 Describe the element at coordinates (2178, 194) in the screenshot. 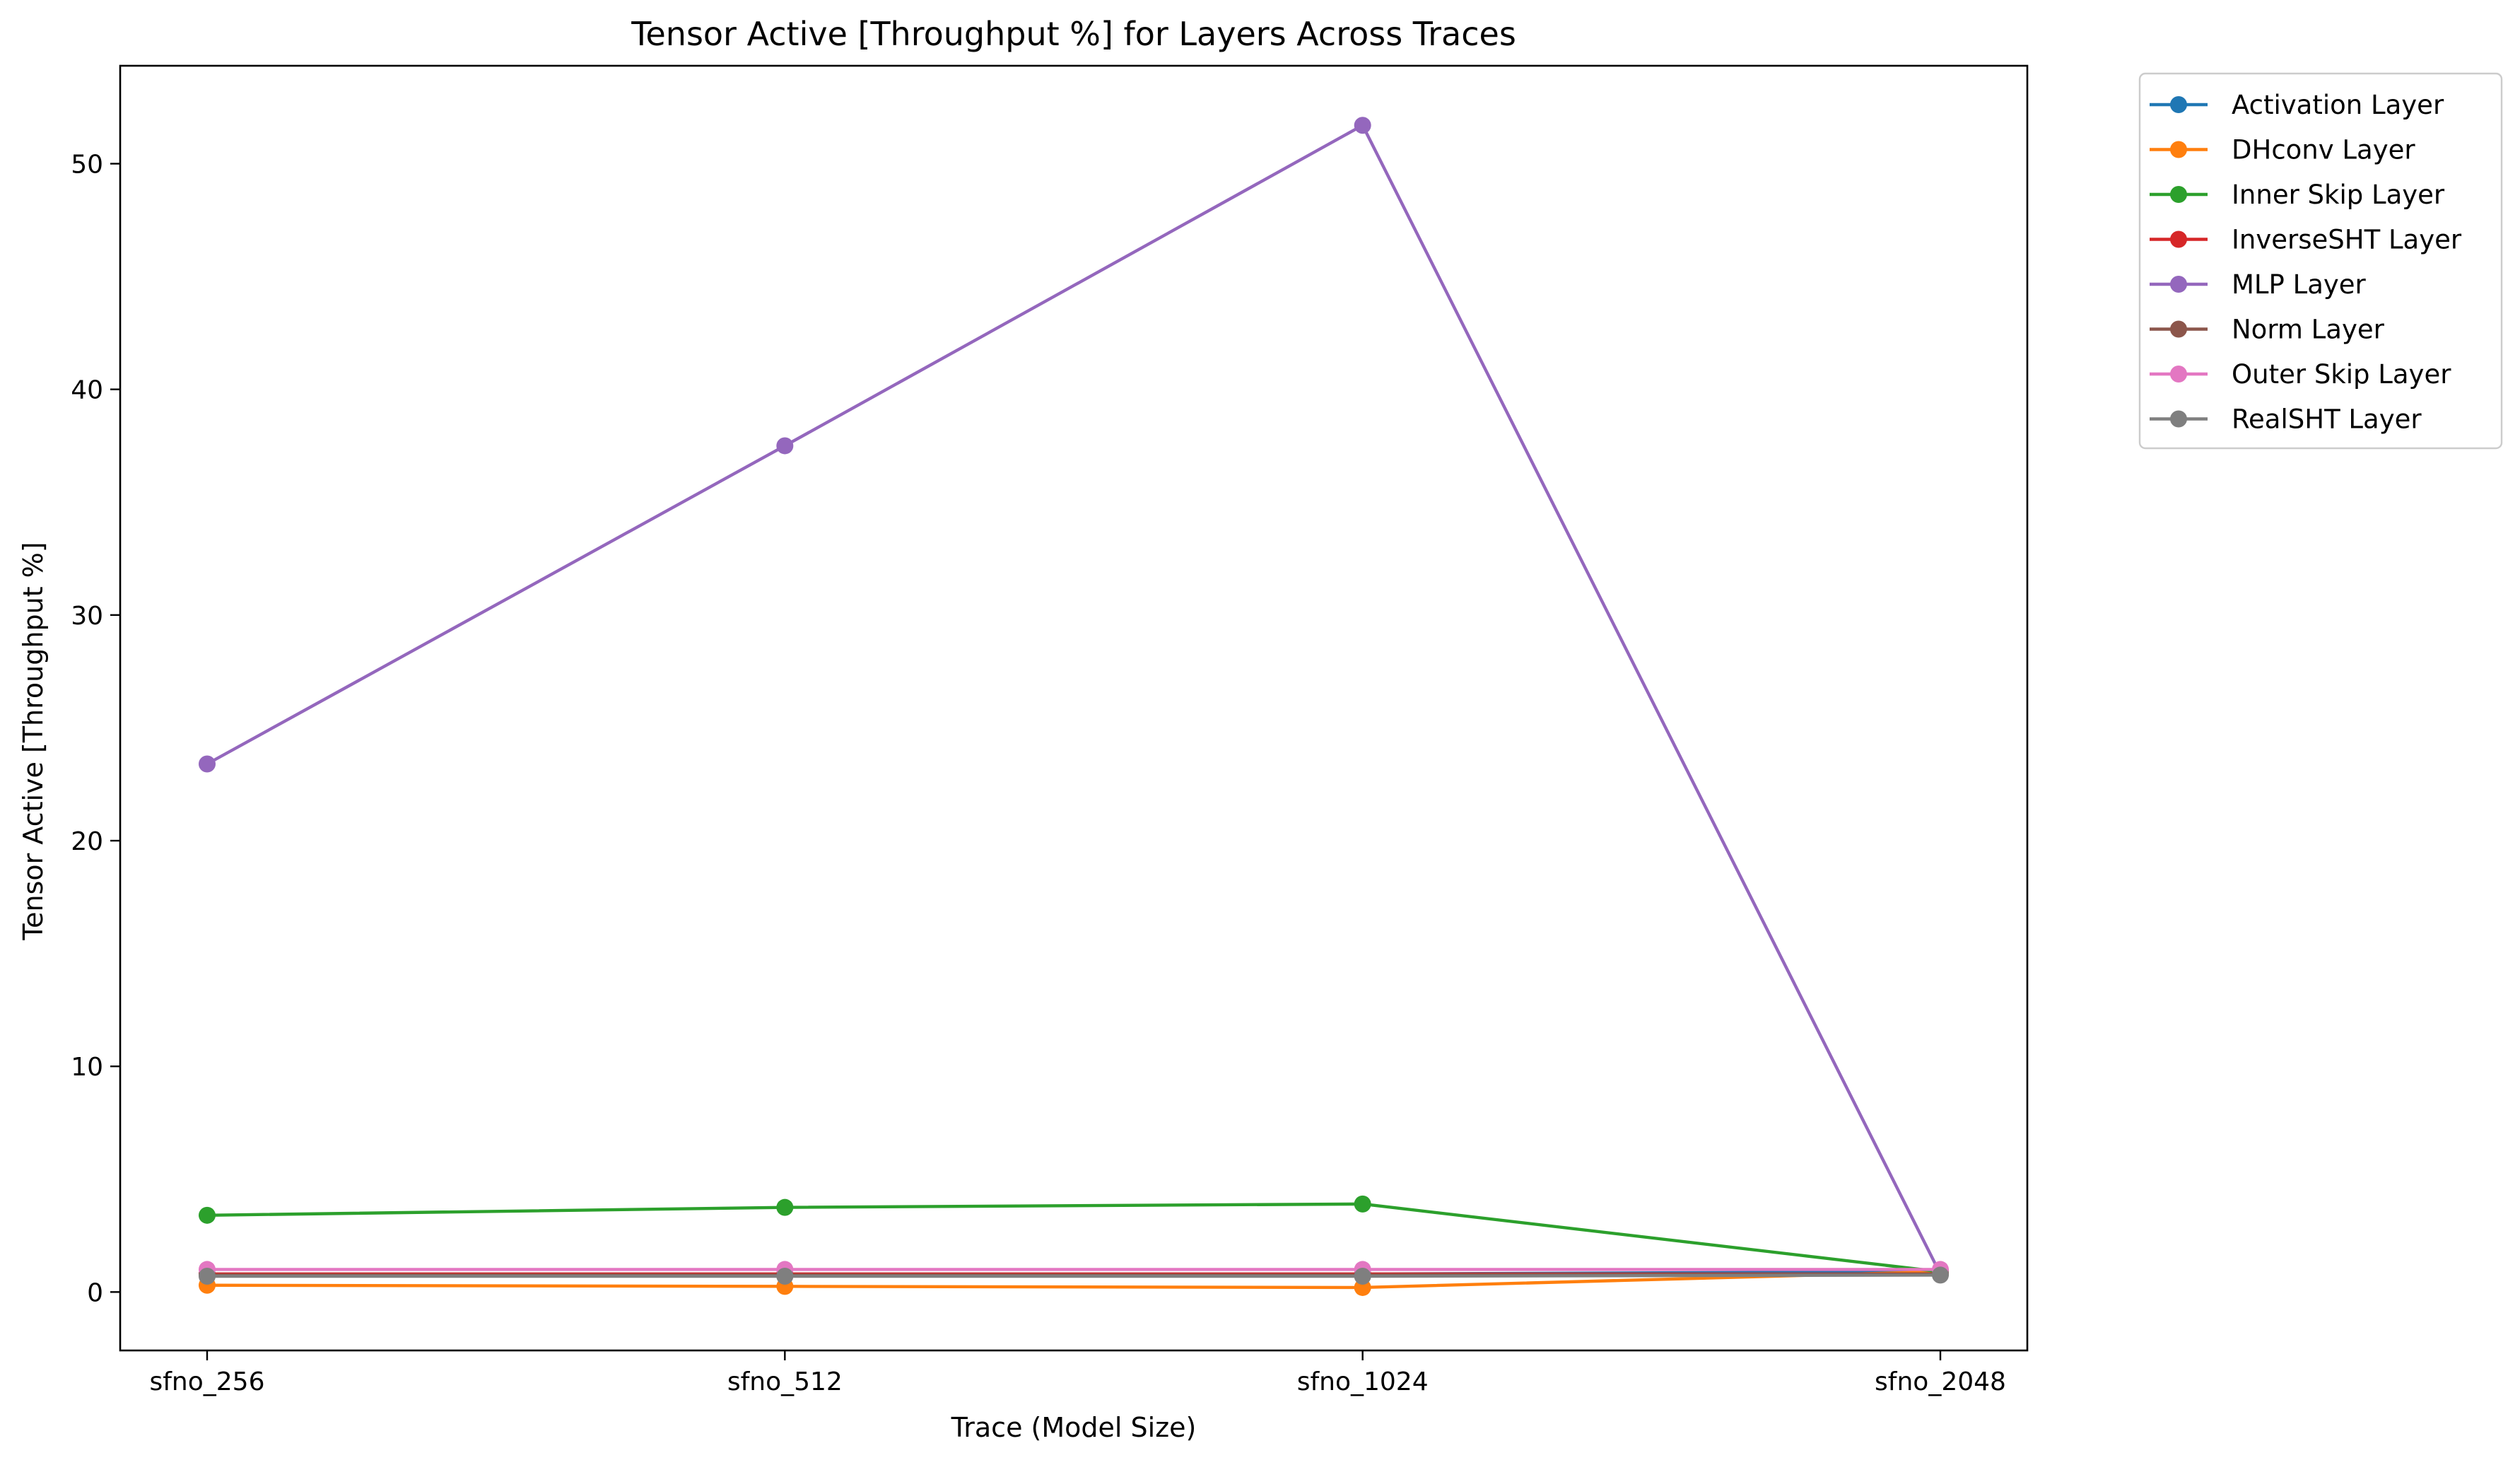

I see `legend-marker-inner-skip-layer` at that location.